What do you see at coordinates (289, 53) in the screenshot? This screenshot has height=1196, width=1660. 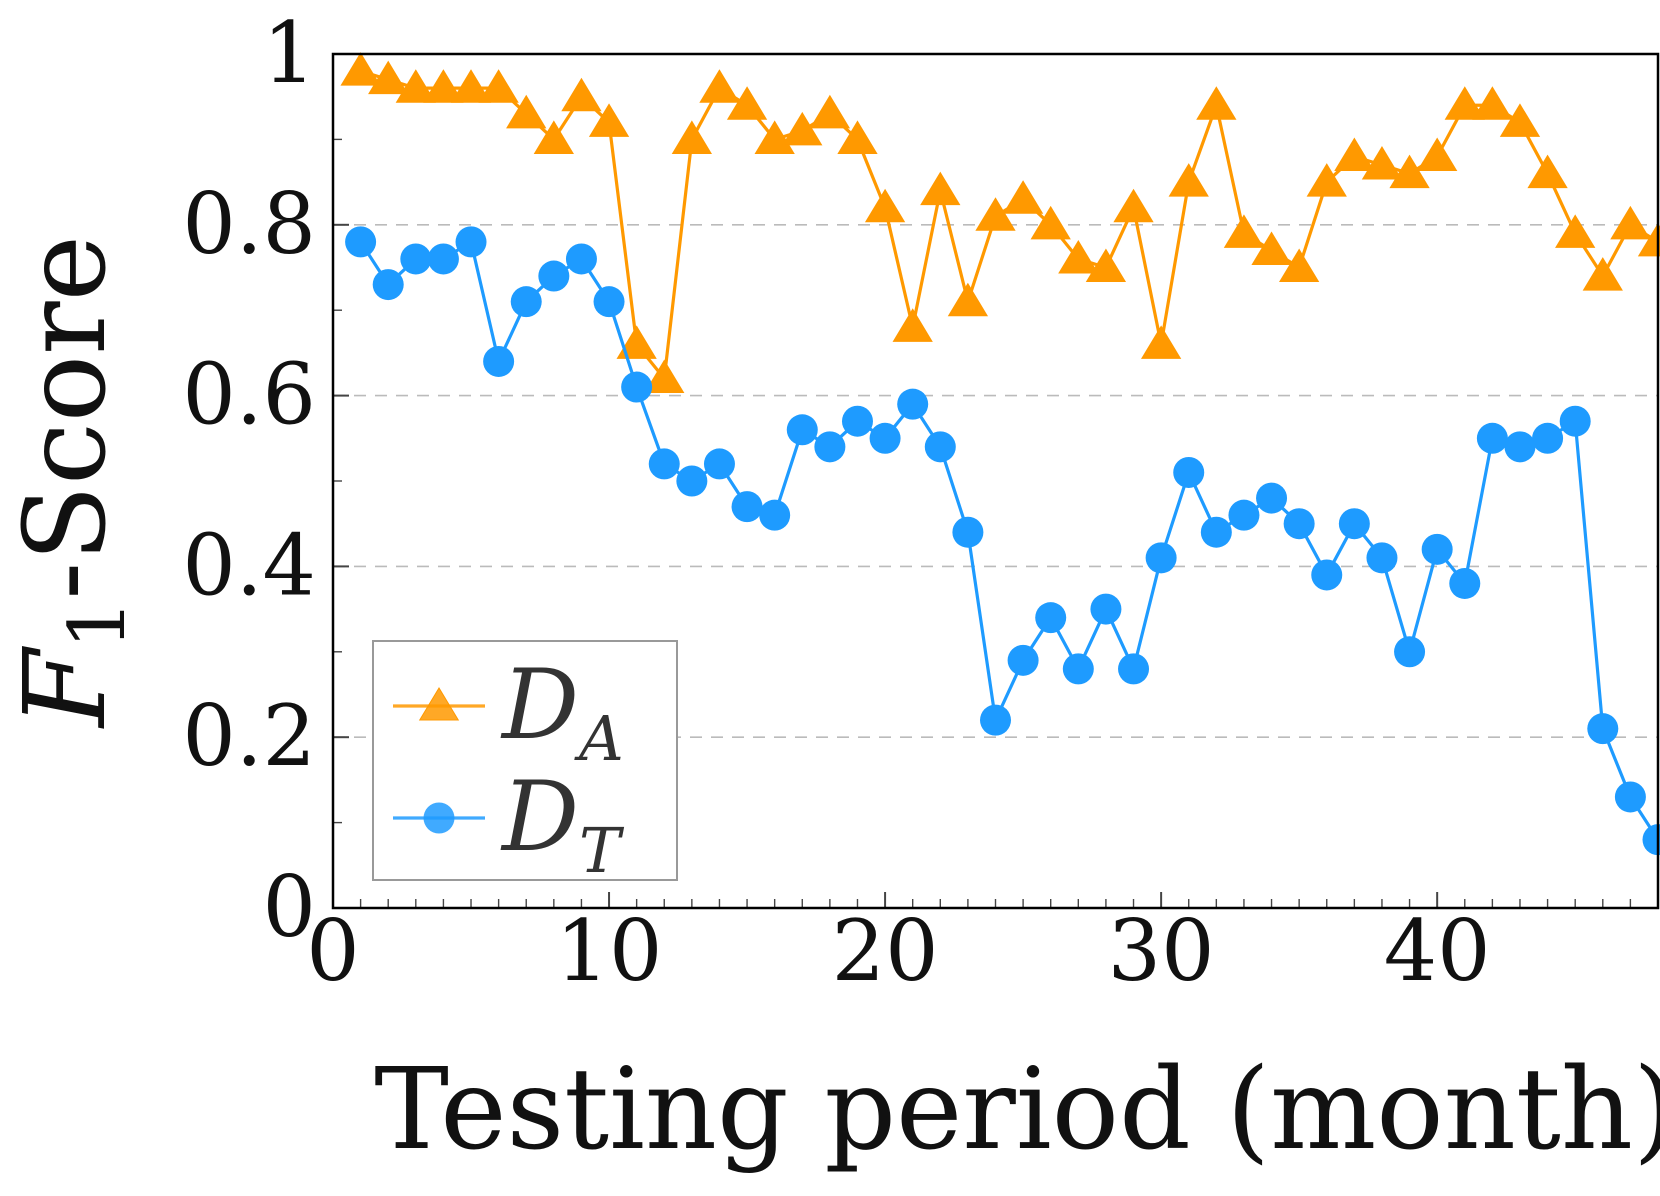 I see `y-tick-label: 1` at bounding box center [289, 53].